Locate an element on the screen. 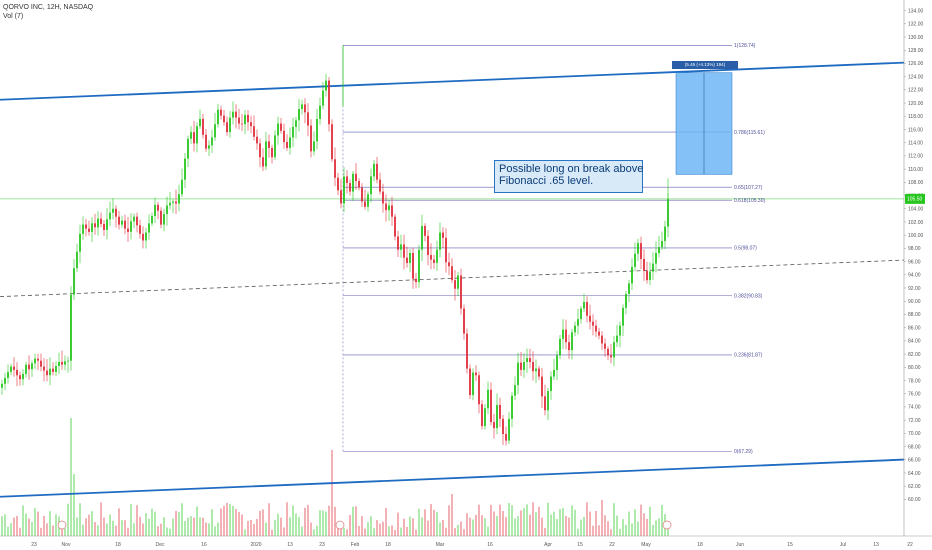 This screenshot has height=550, width=932. y-tick-label: 122.00 is located at coordinates (916, 91).